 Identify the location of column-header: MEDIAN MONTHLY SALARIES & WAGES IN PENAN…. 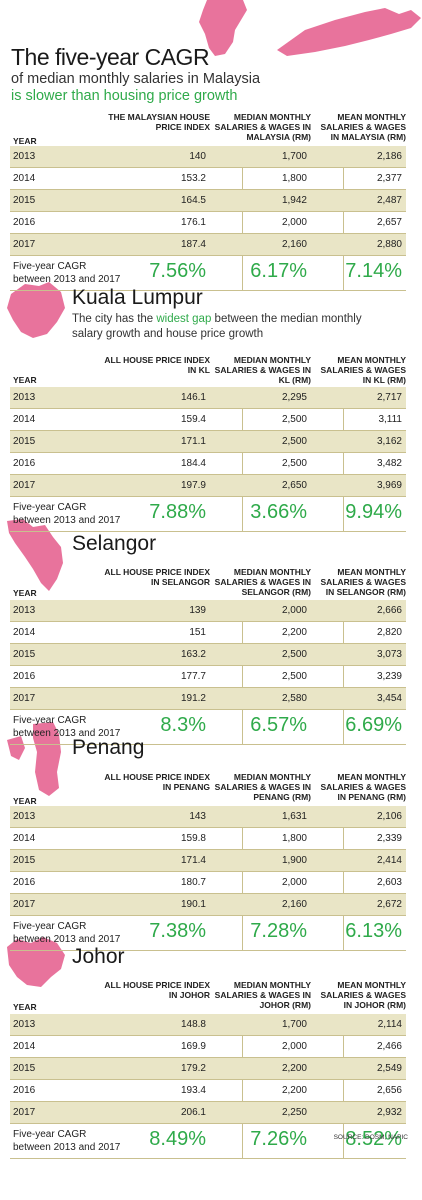
(262, 787).